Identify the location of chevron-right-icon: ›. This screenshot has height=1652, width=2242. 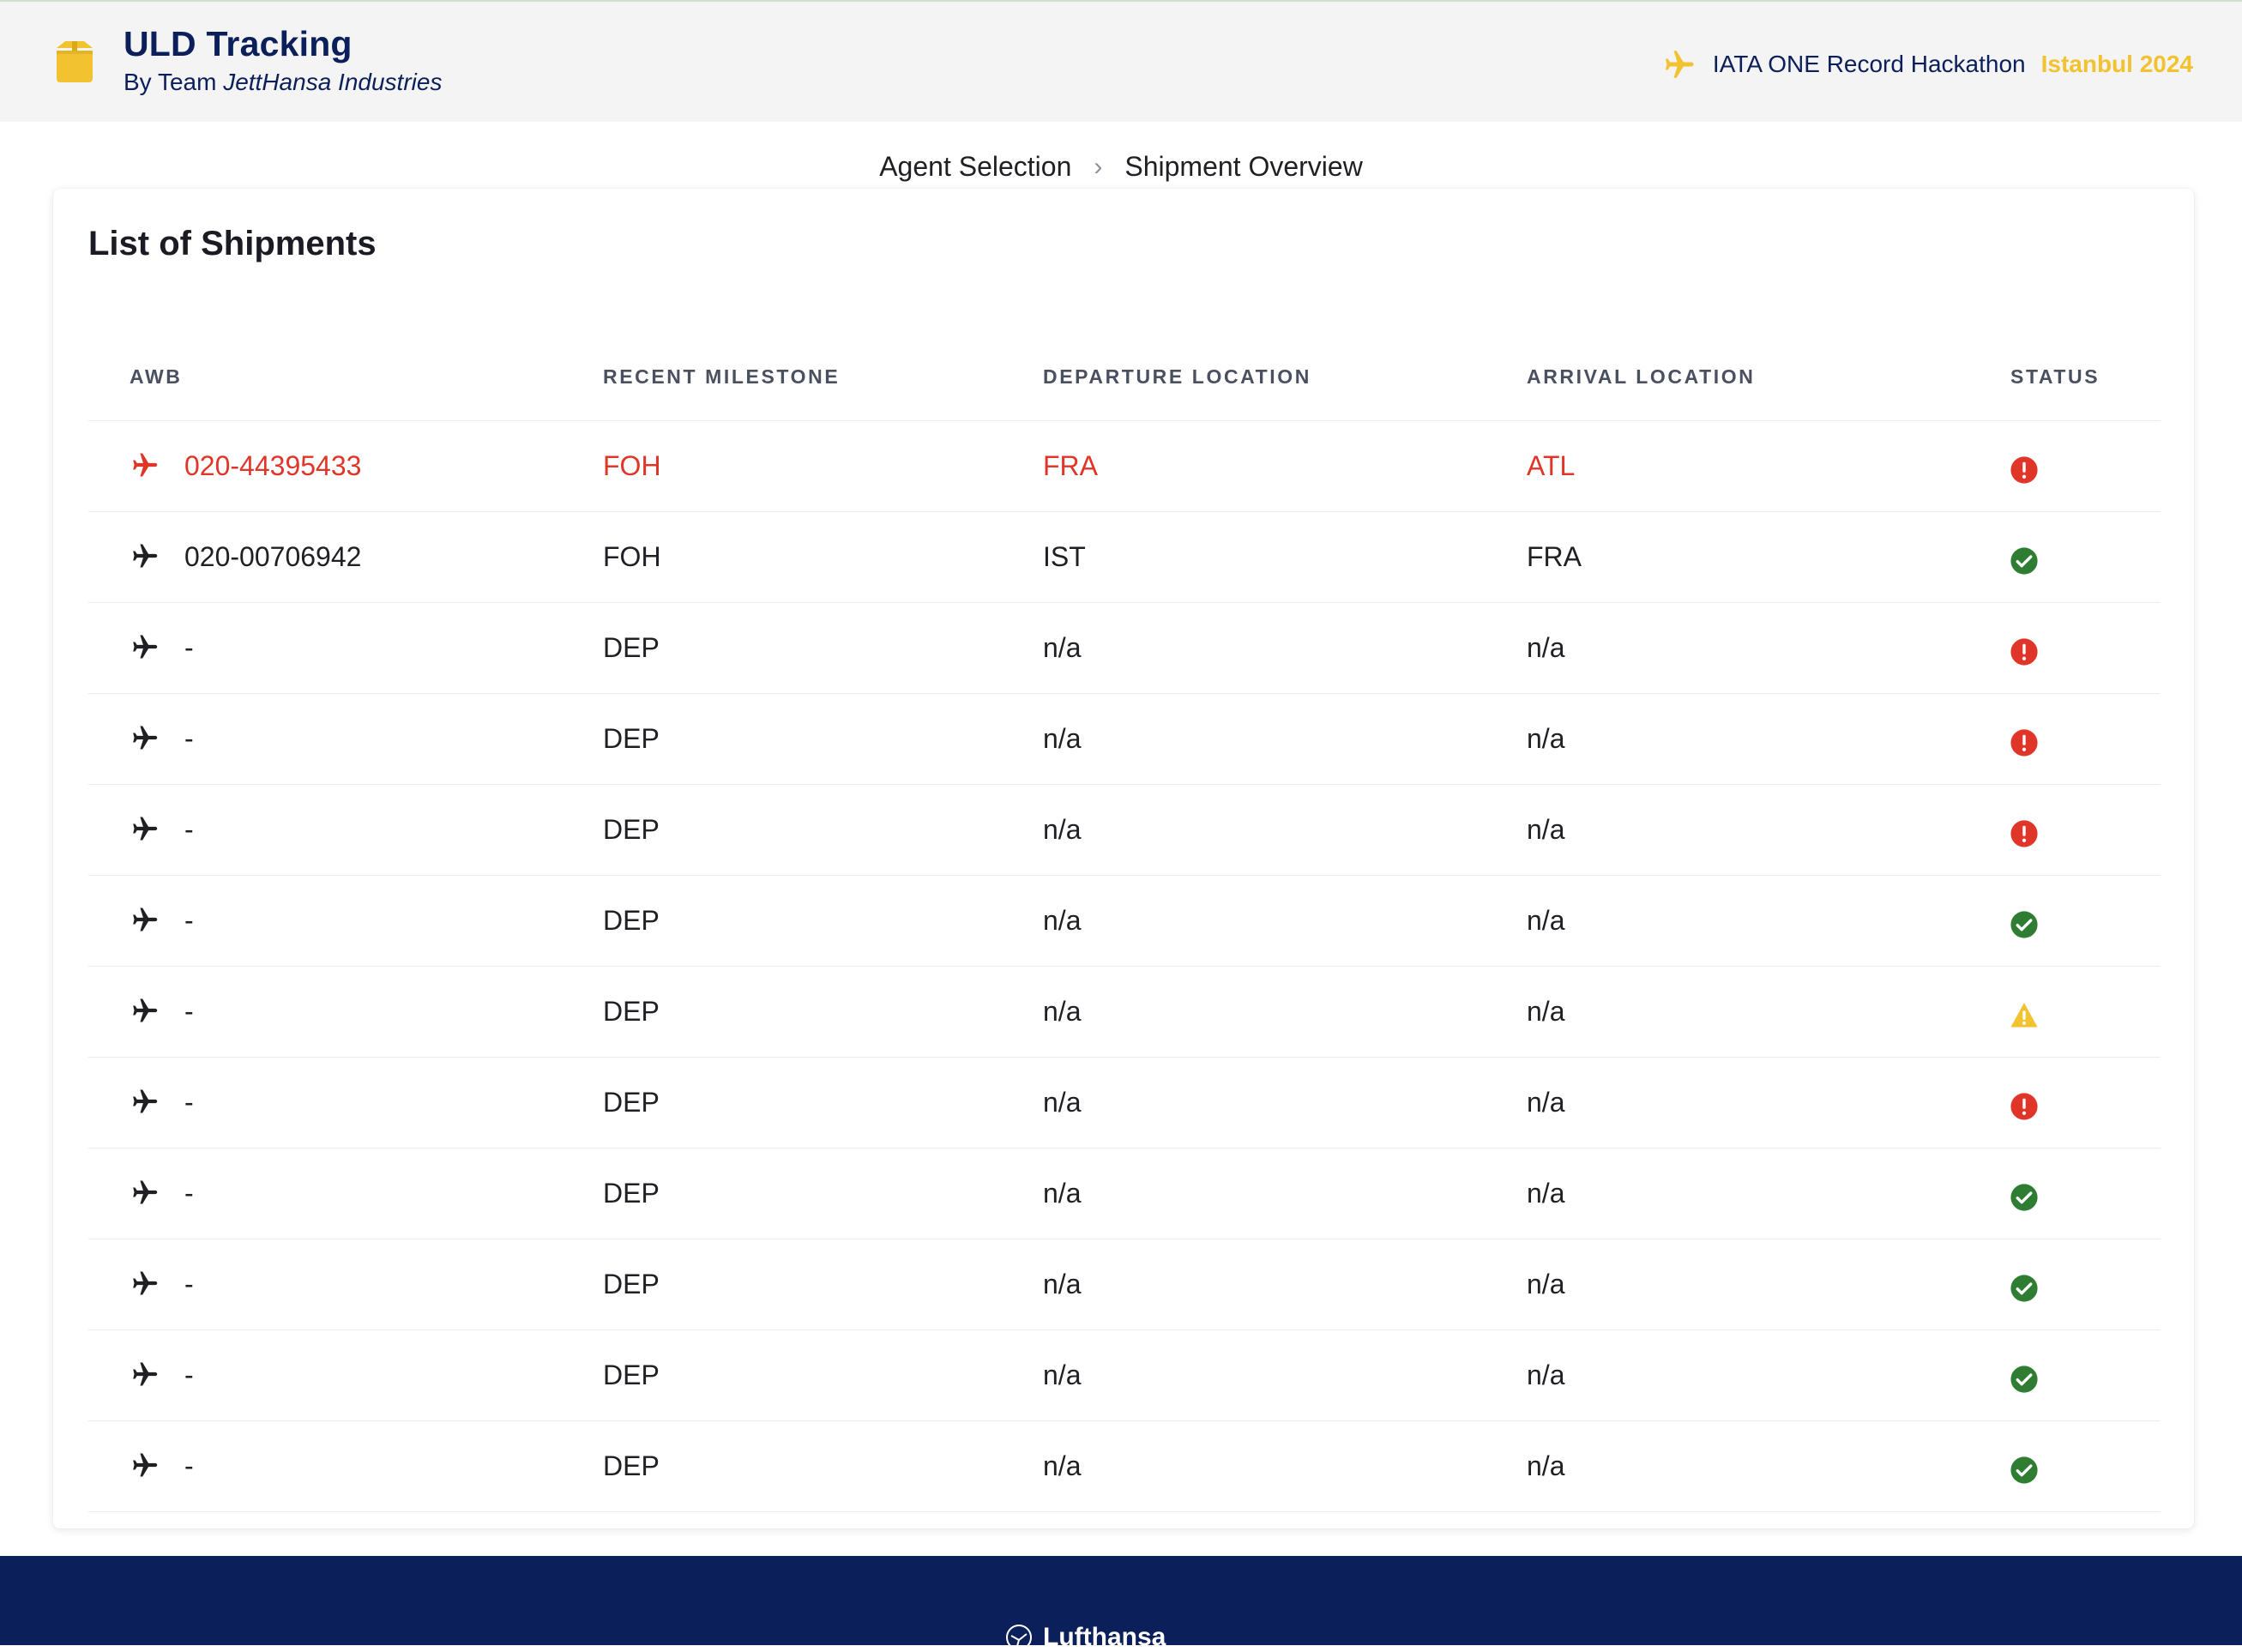
(1098, 166).